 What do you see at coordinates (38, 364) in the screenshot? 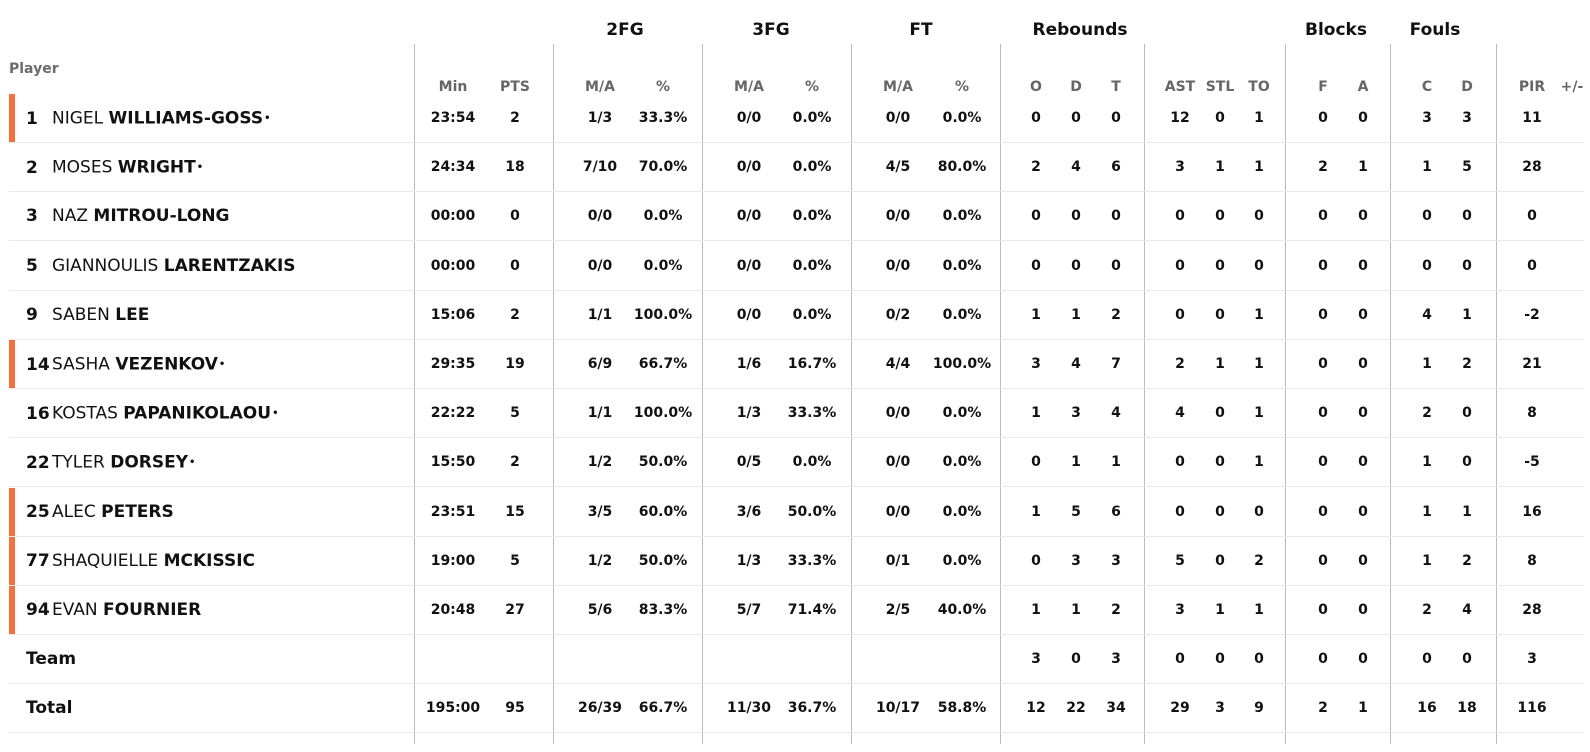
I see `player-number: 14` at bounding box center [38, 364].